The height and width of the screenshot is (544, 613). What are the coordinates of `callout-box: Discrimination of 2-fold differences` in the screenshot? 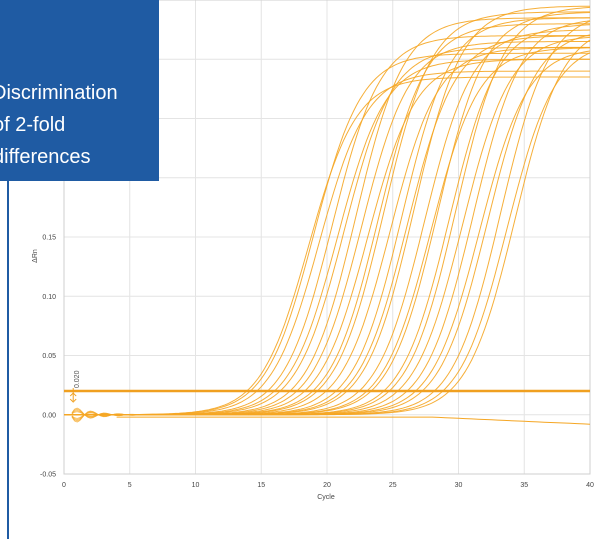 It's located at (79, 90).